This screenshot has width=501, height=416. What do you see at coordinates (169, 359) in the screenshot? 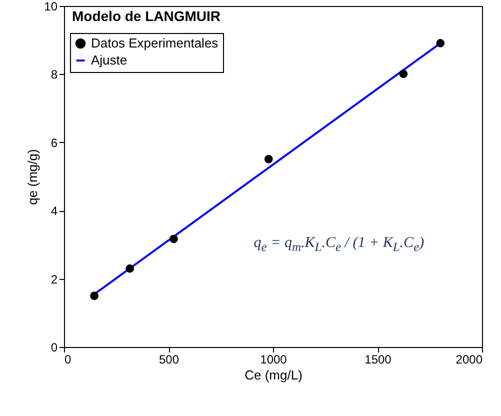
I see `x-tick-label: 500` at bounding box center [169, 359].